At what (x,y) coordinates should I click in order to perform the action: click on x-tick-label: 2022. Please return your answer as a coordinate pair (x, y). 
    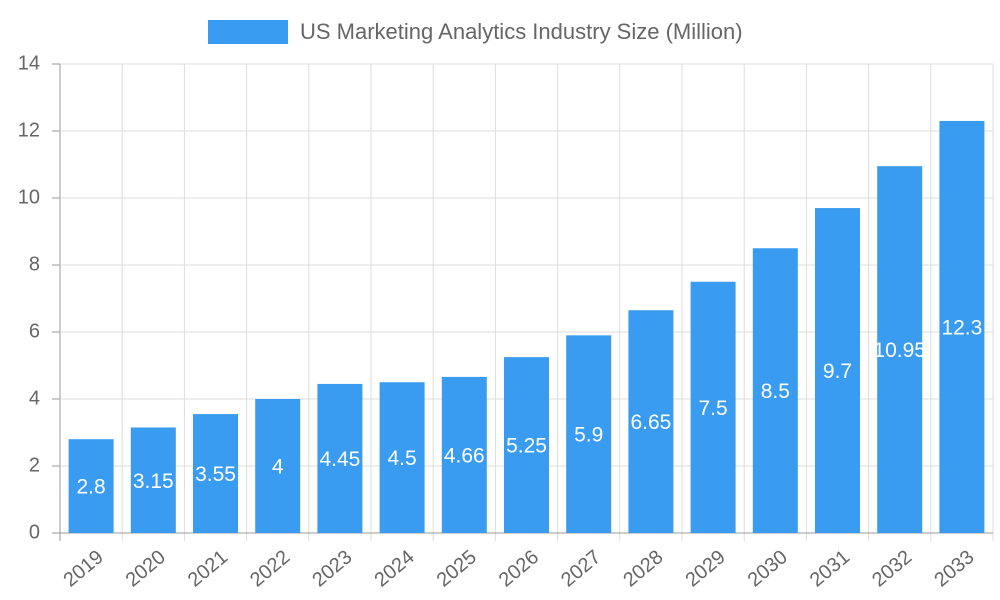
    Looking at the image, I should click on (270, 568).